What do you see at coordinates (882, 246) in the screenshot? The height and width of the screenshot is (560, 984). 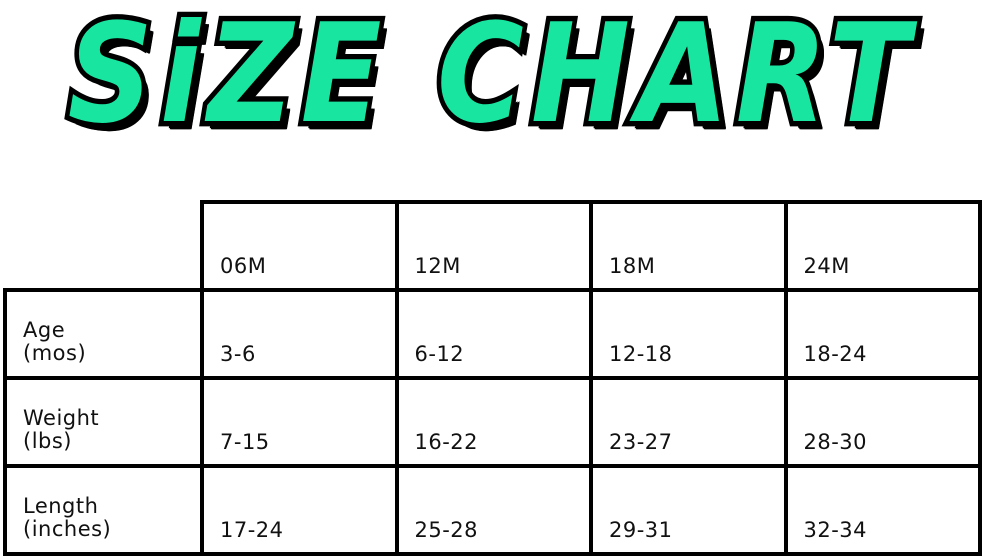 I see `column-header-24m: 24M` at bounding box center [882, 246].